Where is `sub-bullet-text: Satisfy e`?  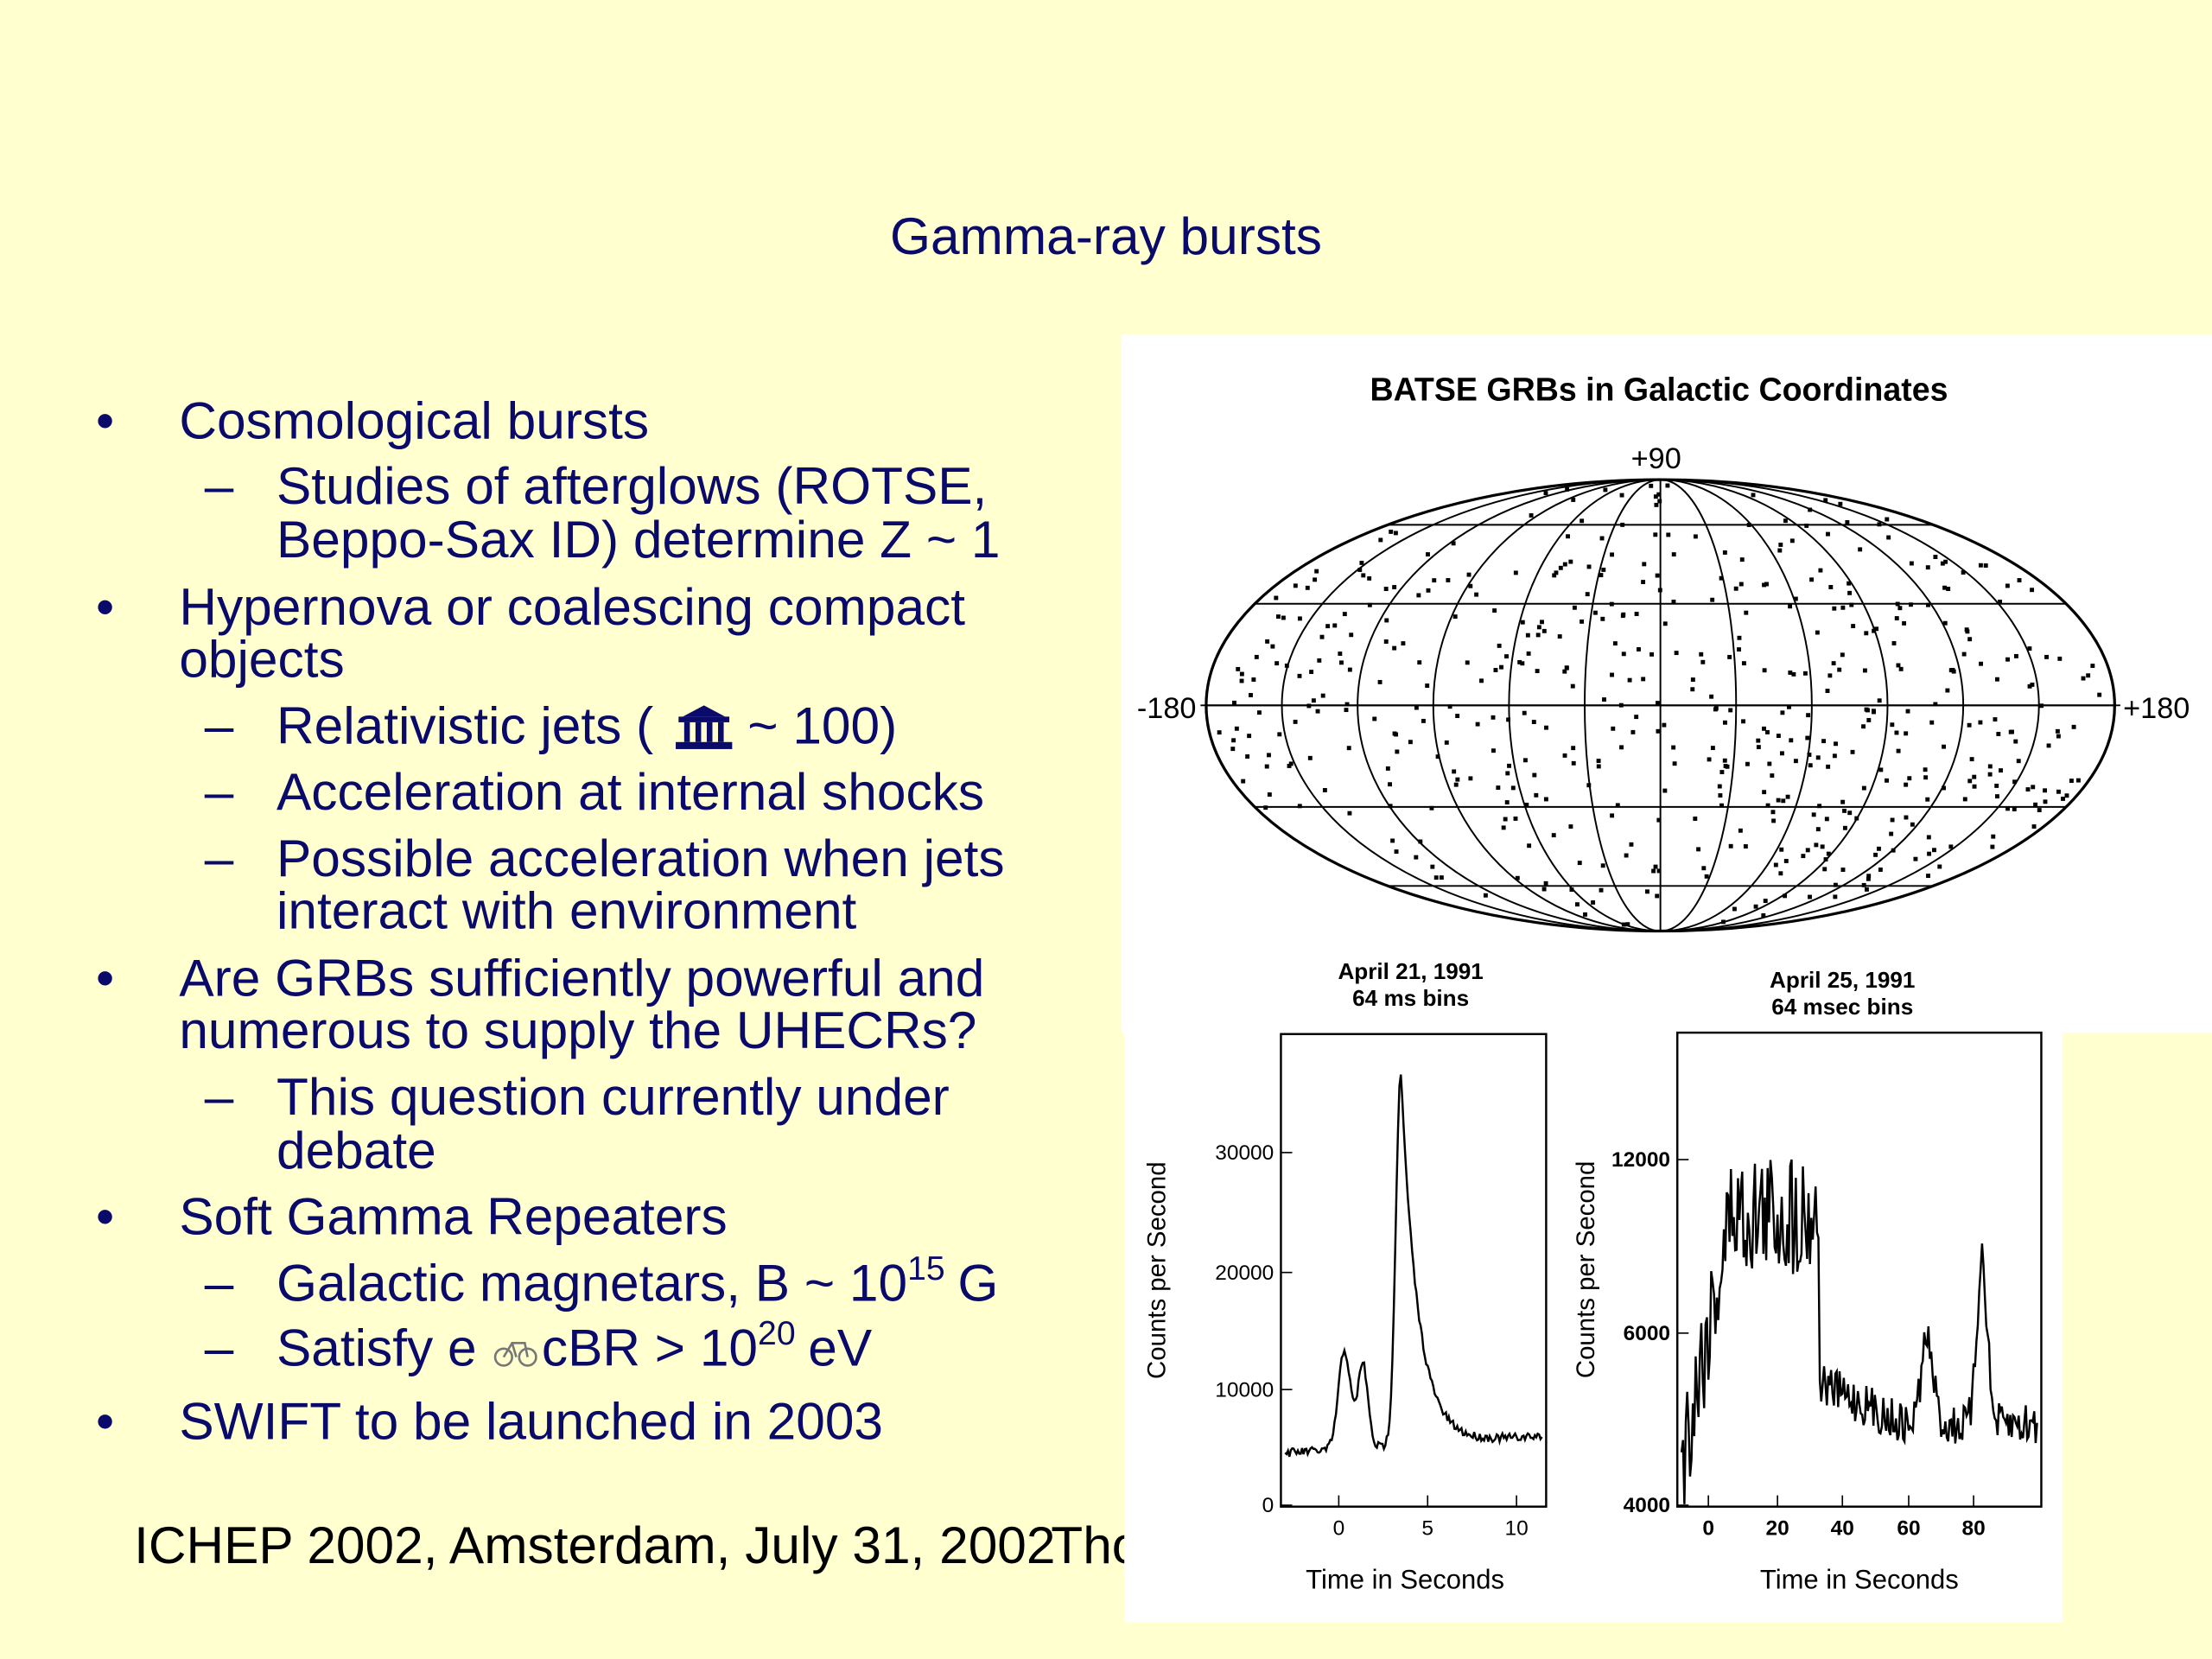 sub-bullet-text: Satisfy e is located at coordinates (376, 1347).